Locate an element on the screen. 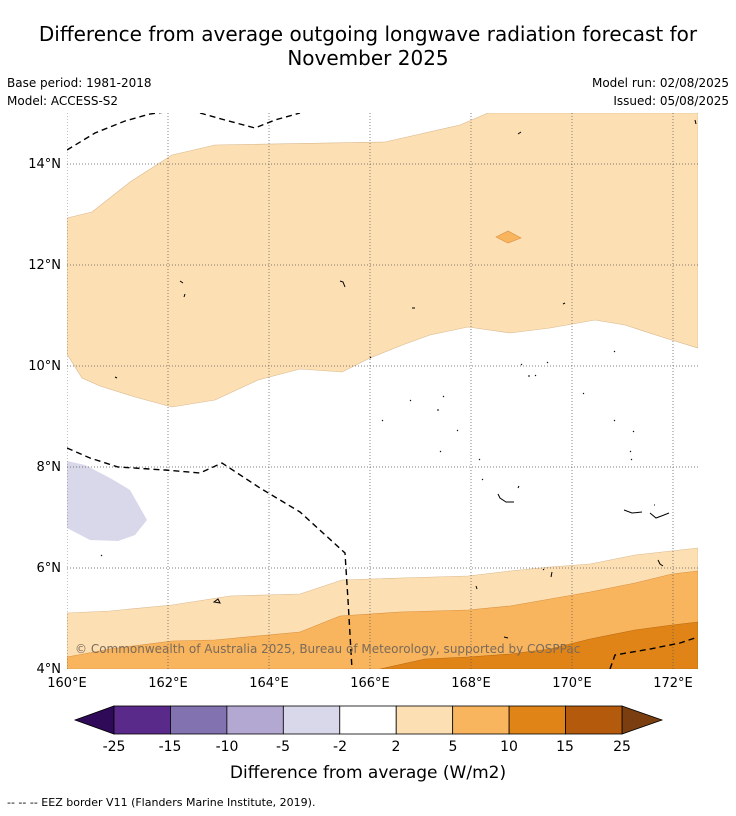 This screenshot has height=816, width=736. colorbar-tick-labels: -25 -15 -10 -5 -2 2 5 10 15 25 is located at coordinates (367, 747).